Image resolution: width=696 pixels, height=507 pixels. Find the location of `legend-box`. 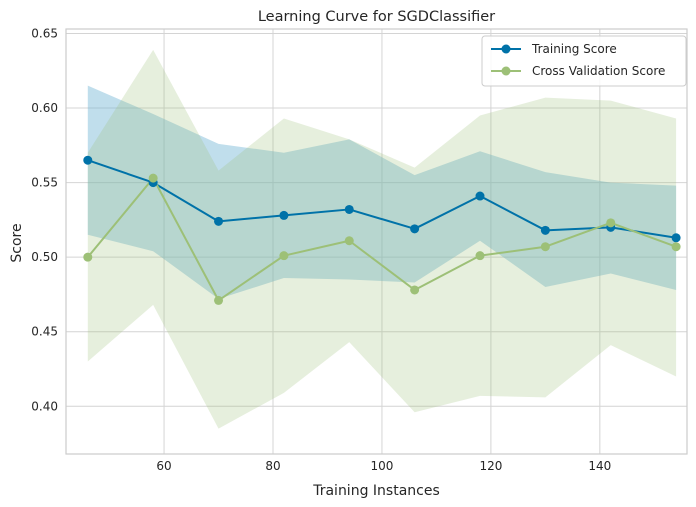

legend-box is located at coordinates (584, 61).